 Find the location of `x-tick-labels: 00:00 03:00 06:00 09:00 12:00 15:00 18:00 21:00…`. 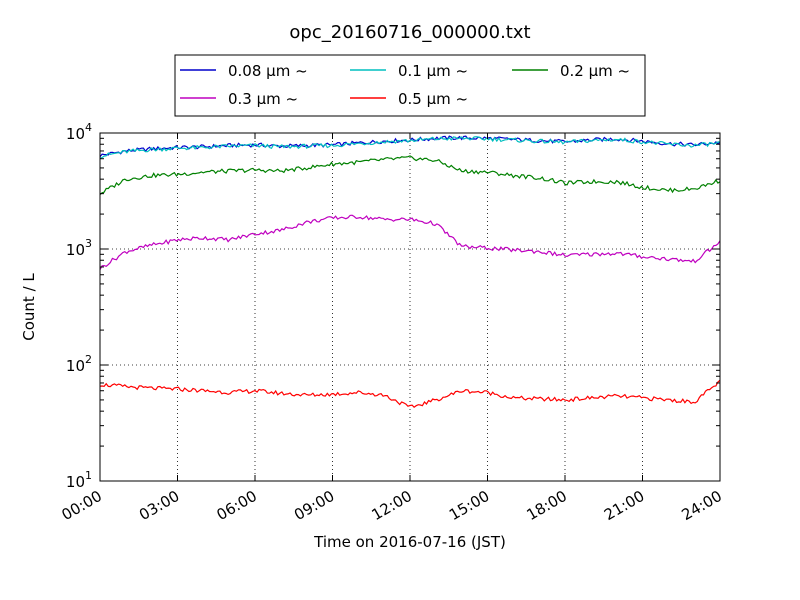

x-tick-labels: 00:00 03:00 06:00 09:00 12:00 15:00 18:00 21:00… is located at coordinates (392, 505).